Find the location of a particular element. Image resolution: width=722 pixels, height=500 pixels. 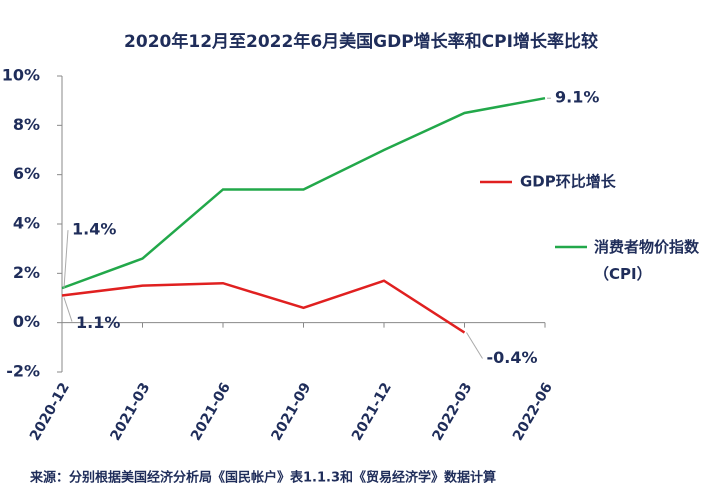

y-tick-label: -2% is located at coordinates (23, 371).